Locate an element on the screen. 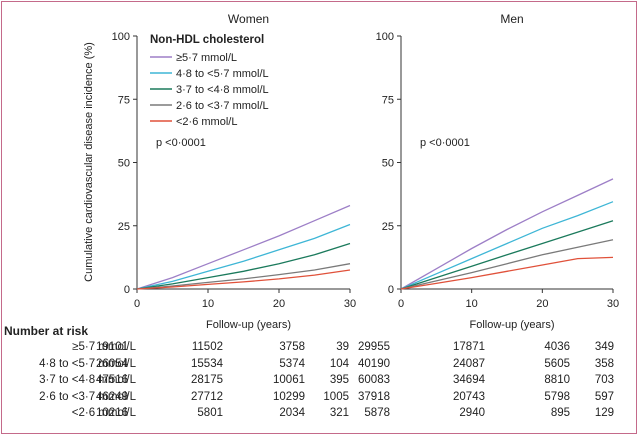  risk-cell-women: 26054 is located at coordinates (112, 363).